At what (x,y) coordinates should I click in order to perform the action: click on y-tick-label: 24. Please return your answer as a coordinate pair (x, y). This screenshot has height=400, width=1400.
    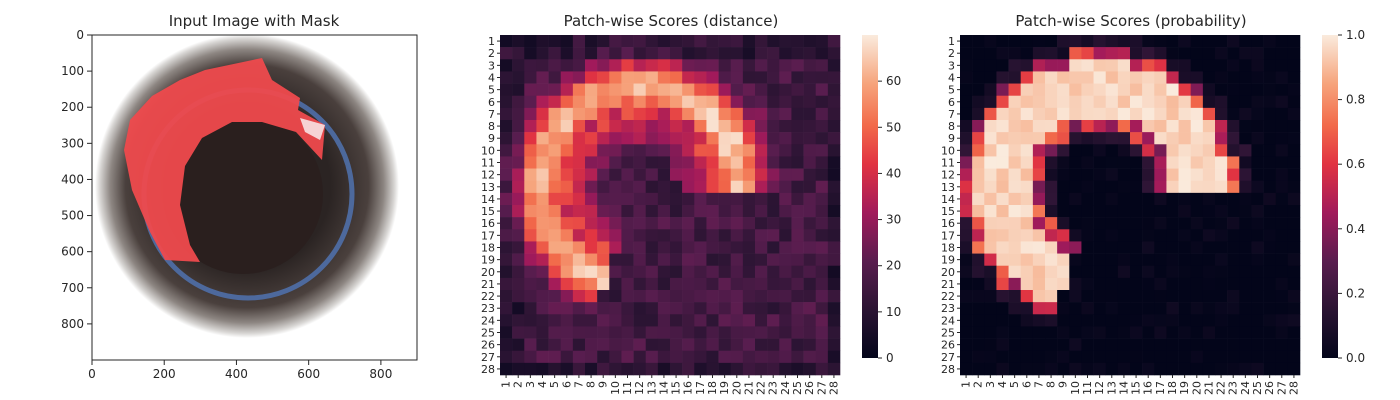
    Looking at the image, I should click on (488, 320).